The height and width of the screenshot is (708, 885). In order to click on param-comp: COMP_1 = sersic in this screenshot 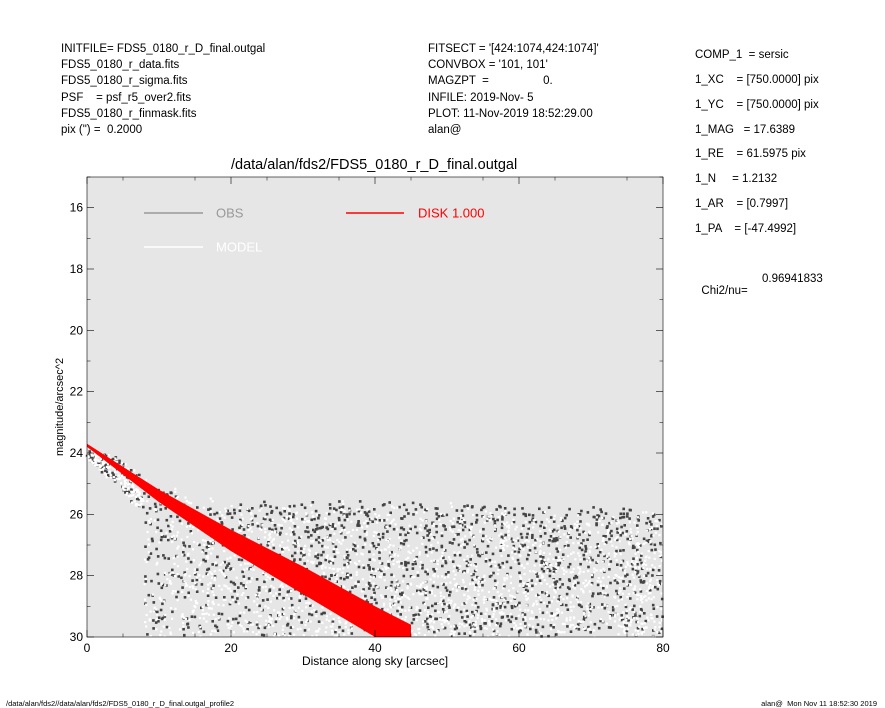, I will do `click(742, 55)`.